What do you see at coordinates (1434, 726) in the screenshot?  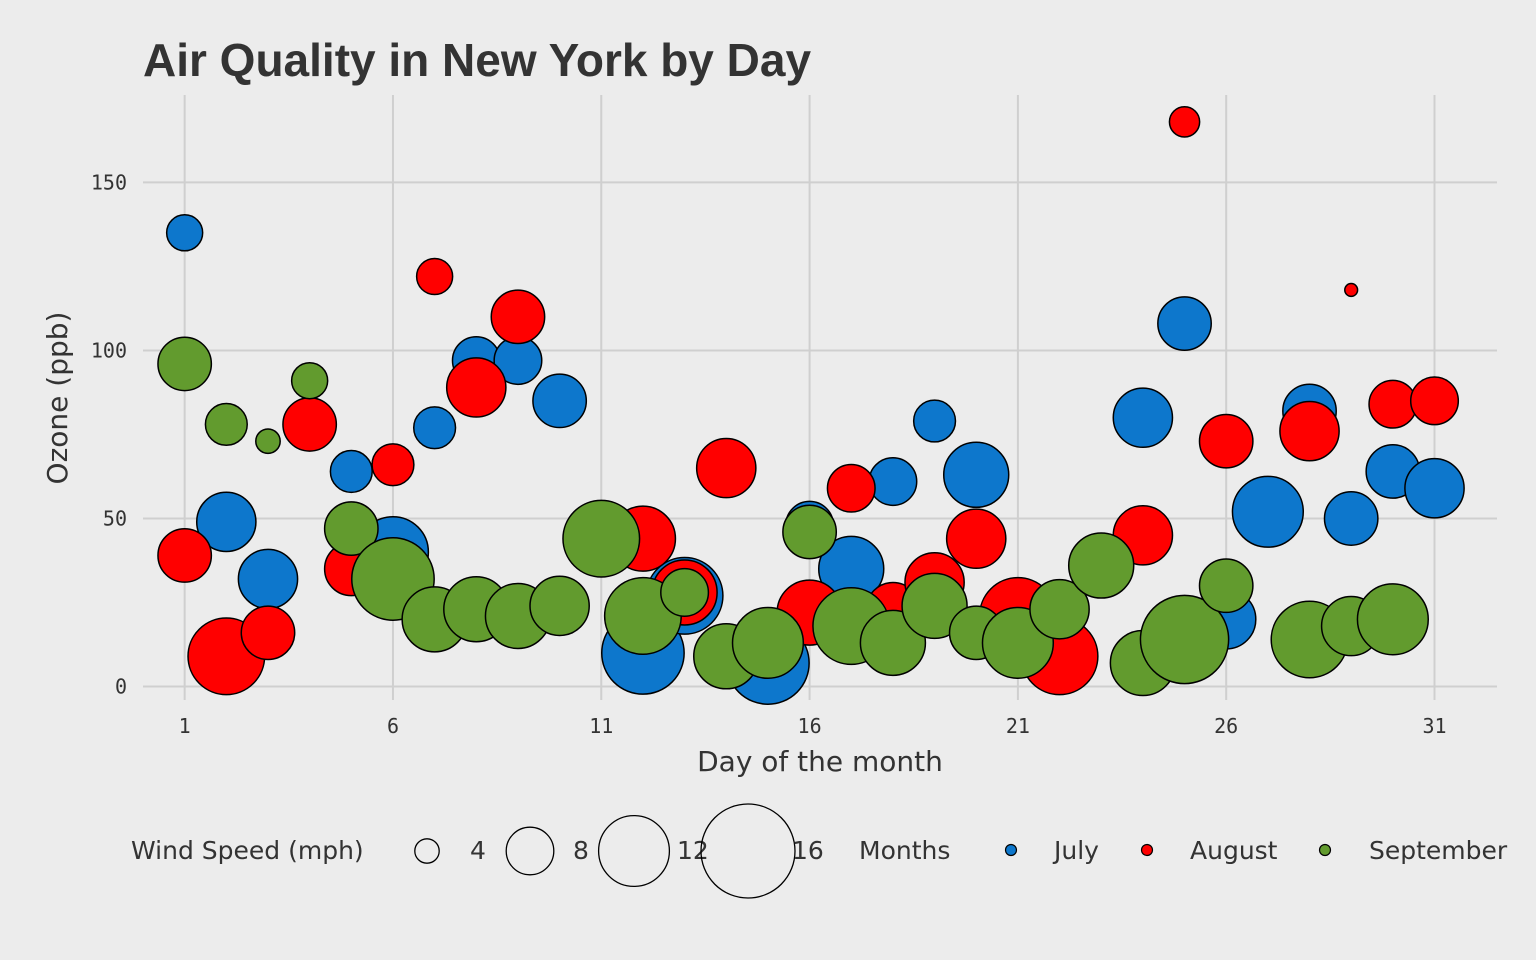 I see `x-tick-label: 31` at bounding box center [1434, 726].